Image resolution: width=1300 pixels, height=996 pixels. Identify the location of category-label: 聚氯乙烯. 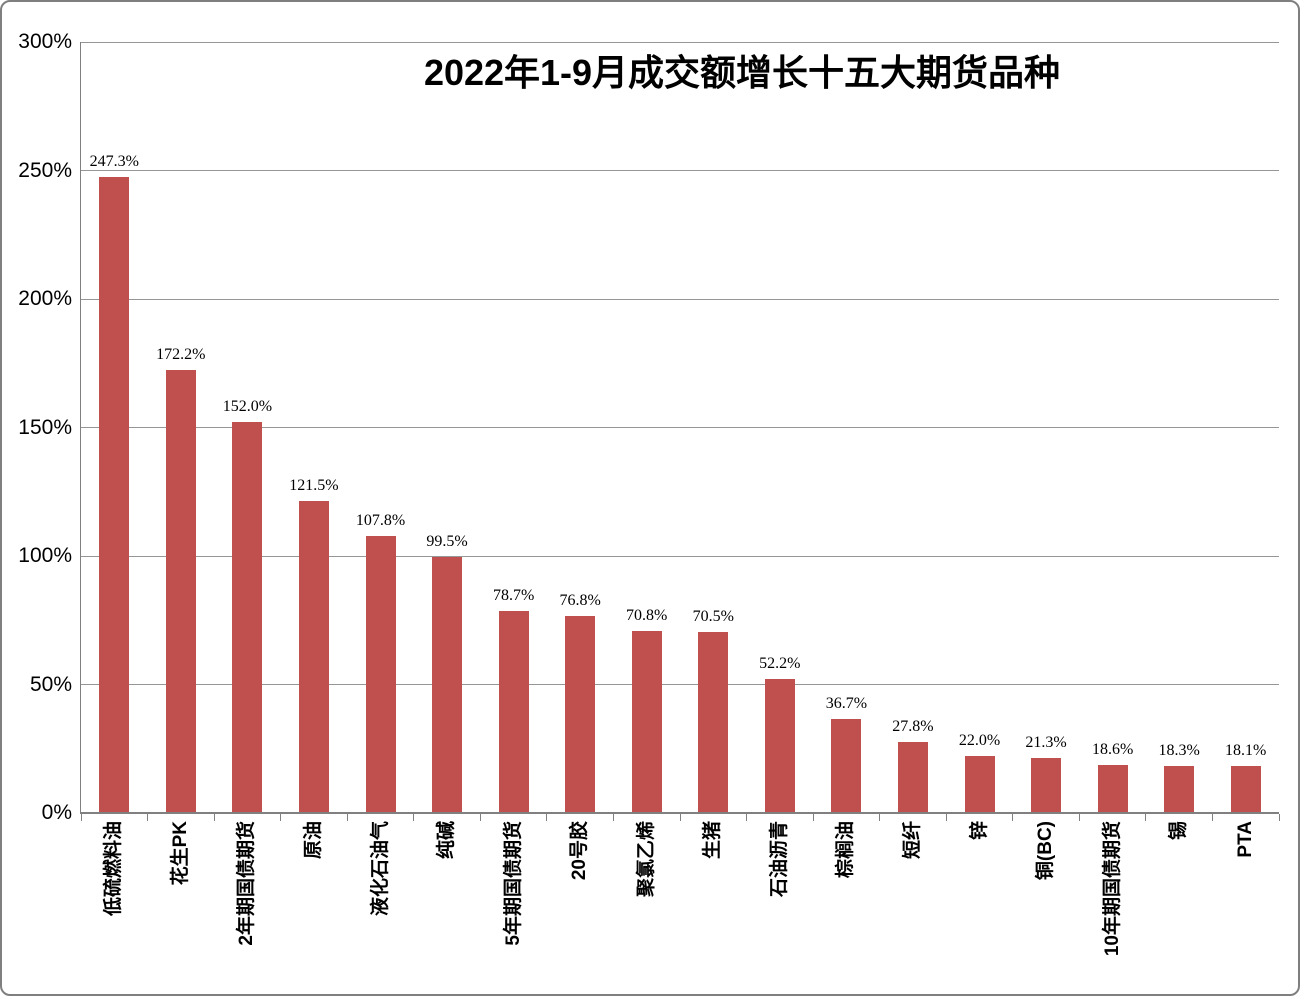
(646, 859).